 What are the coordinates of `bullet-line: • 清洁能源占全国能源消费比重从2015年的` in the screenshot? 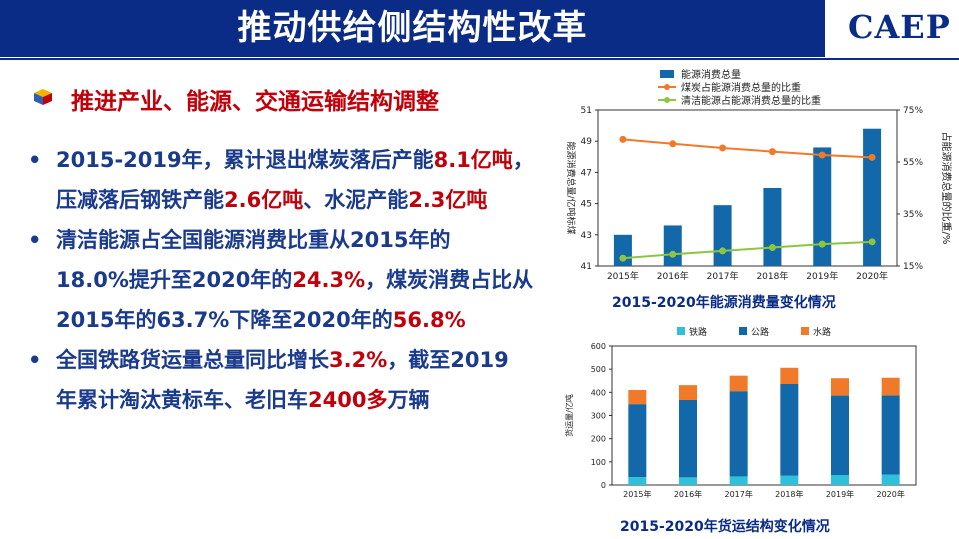 It's located at (298, 240).